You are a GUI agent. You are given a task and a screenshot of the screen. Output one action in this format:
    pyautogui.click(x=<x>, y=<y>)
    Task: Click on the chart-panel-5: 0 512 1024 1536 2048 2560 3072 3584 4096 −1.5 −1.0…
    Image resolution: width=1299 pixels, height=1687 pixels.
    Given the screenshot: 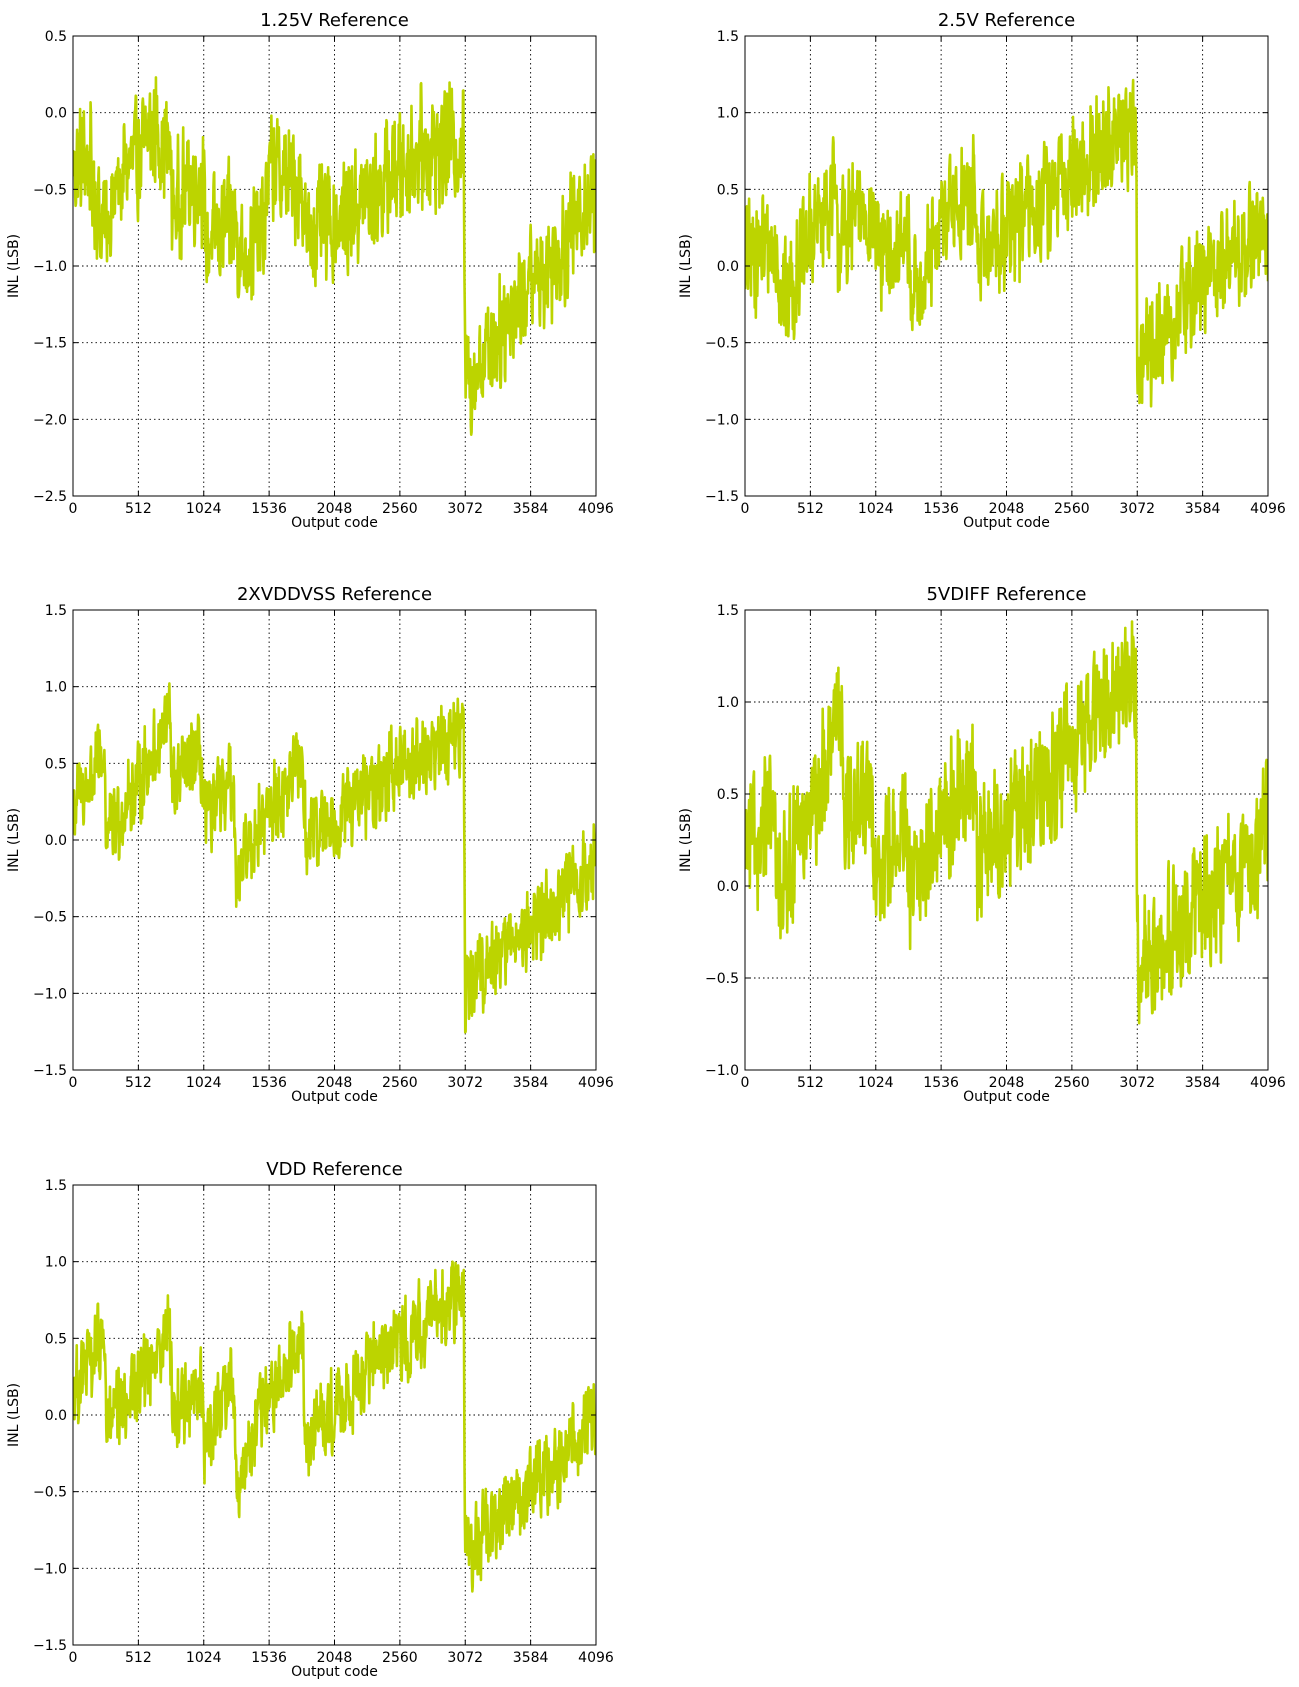 What is the action you would take?
    pyautogui.click(x=310, y=1419)
    